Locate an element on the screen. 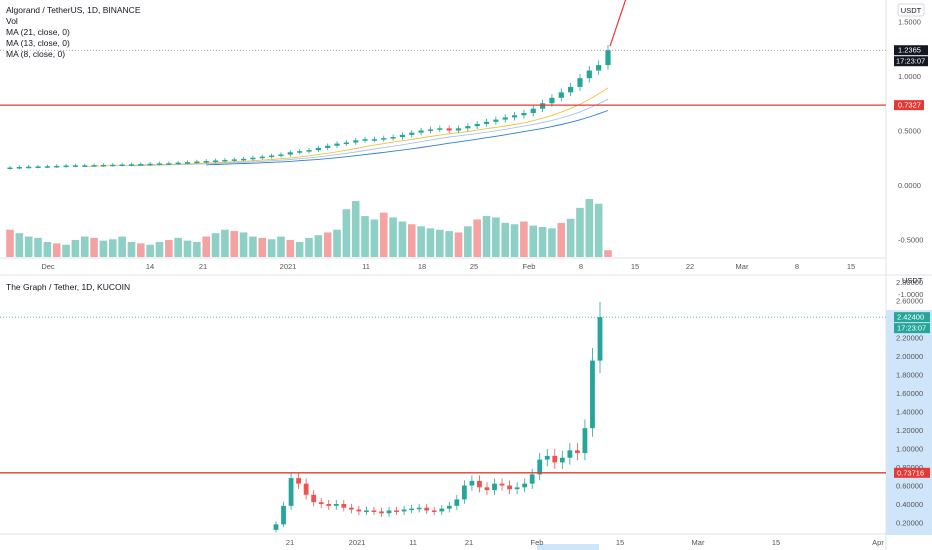  top-time-tick-label: Mar is located at coordinates (742, 266).